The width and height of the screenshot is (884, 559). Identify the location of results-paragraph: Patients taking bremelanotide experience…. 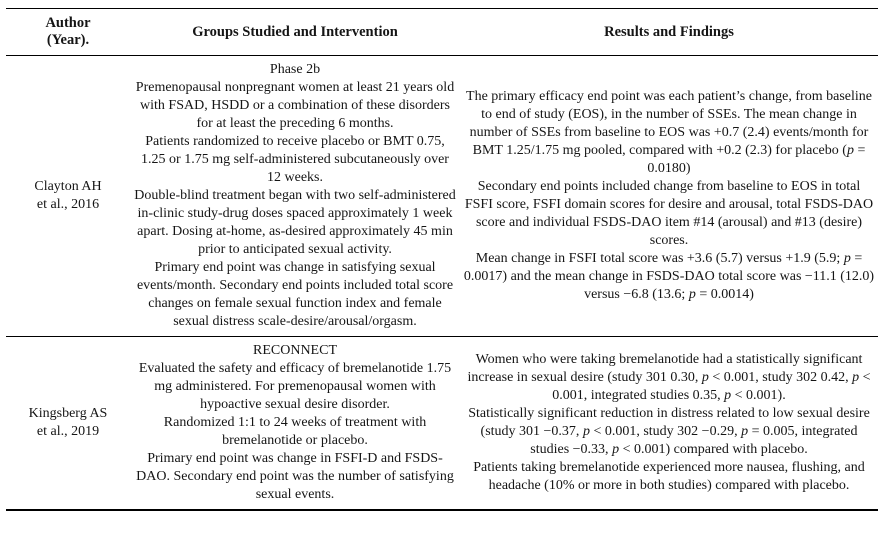
(669, 476).